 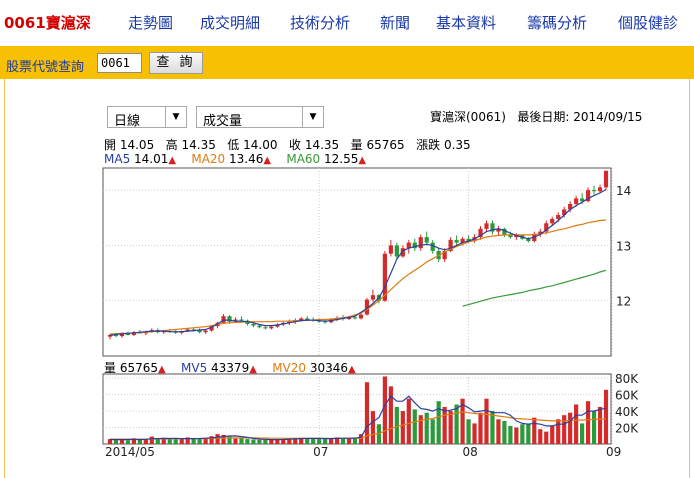 What do you see at coordinates (194, 368) in the screenshot?
I see `mv5-label: MV5` at bounding box center [194, 368].